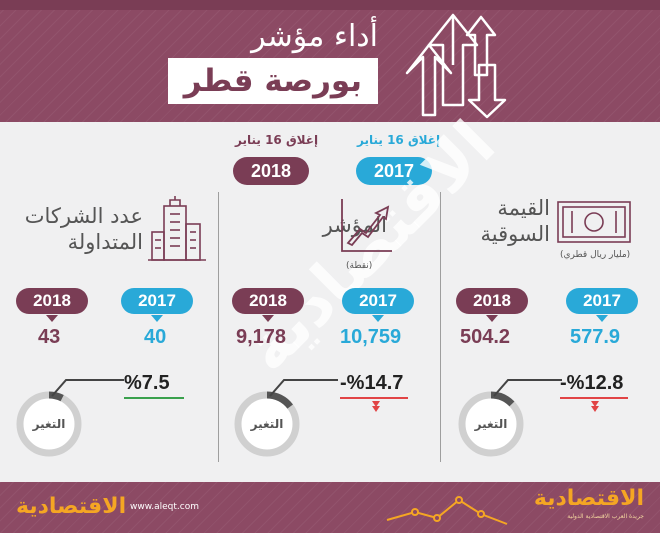 The height and width of the screenshot is (533, 660). Describe the element at coordinates (164, 507) in the screenshot. I see `footer-url: www.aleqt.com` at that location.